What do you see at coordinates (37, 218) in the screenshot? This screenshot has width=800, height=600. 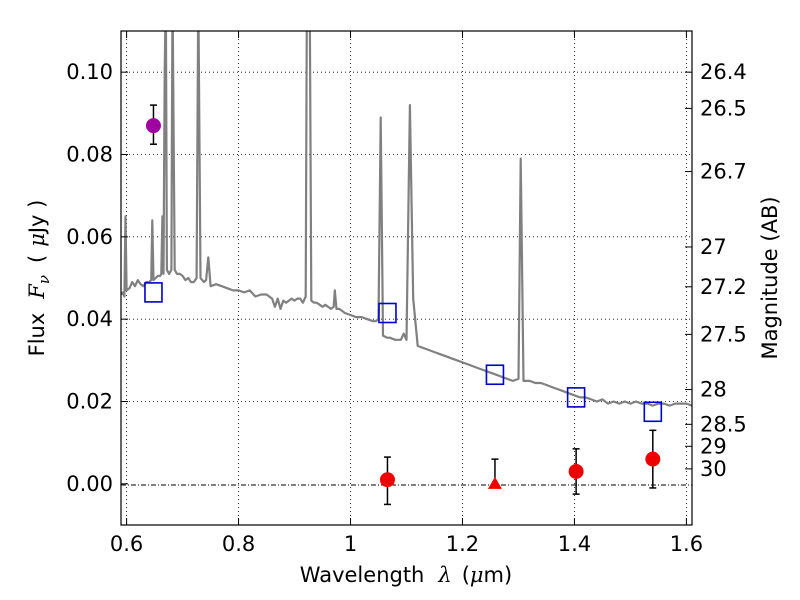 I see `y-axis-label-unit-rest: Jy )` at bounding box center [37, 218].